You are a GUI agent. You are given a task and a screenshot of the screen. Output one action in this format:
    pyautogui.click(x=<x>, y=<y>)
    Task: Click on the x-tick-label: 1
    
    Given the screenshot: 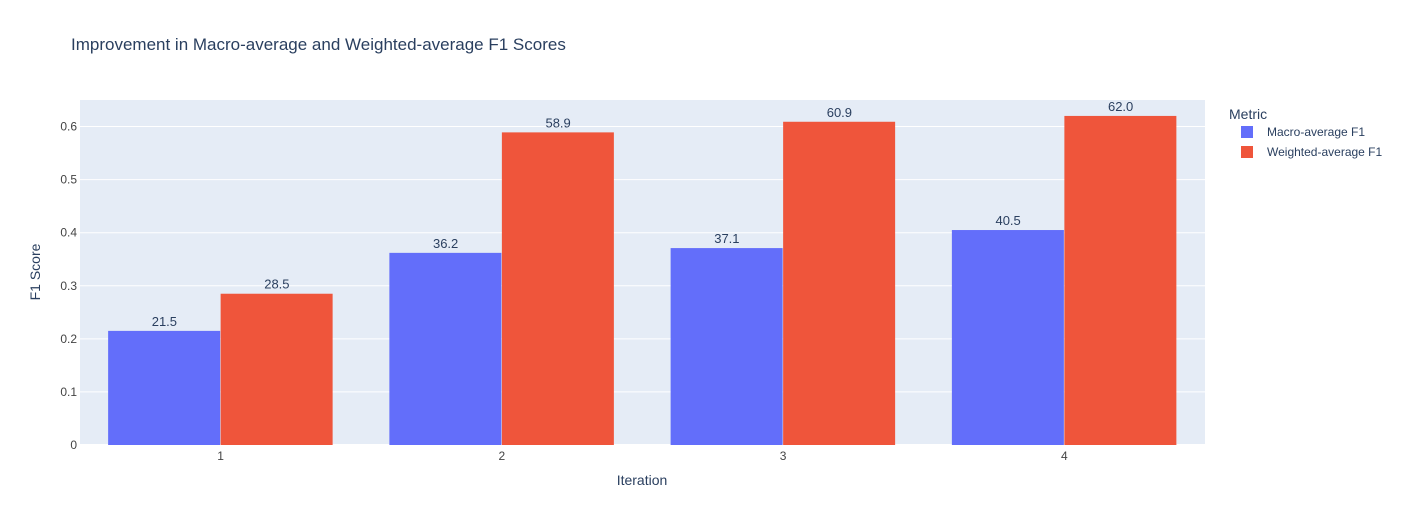 What is the action you would take?
    pyautogui.click(x=220, y=456)
    